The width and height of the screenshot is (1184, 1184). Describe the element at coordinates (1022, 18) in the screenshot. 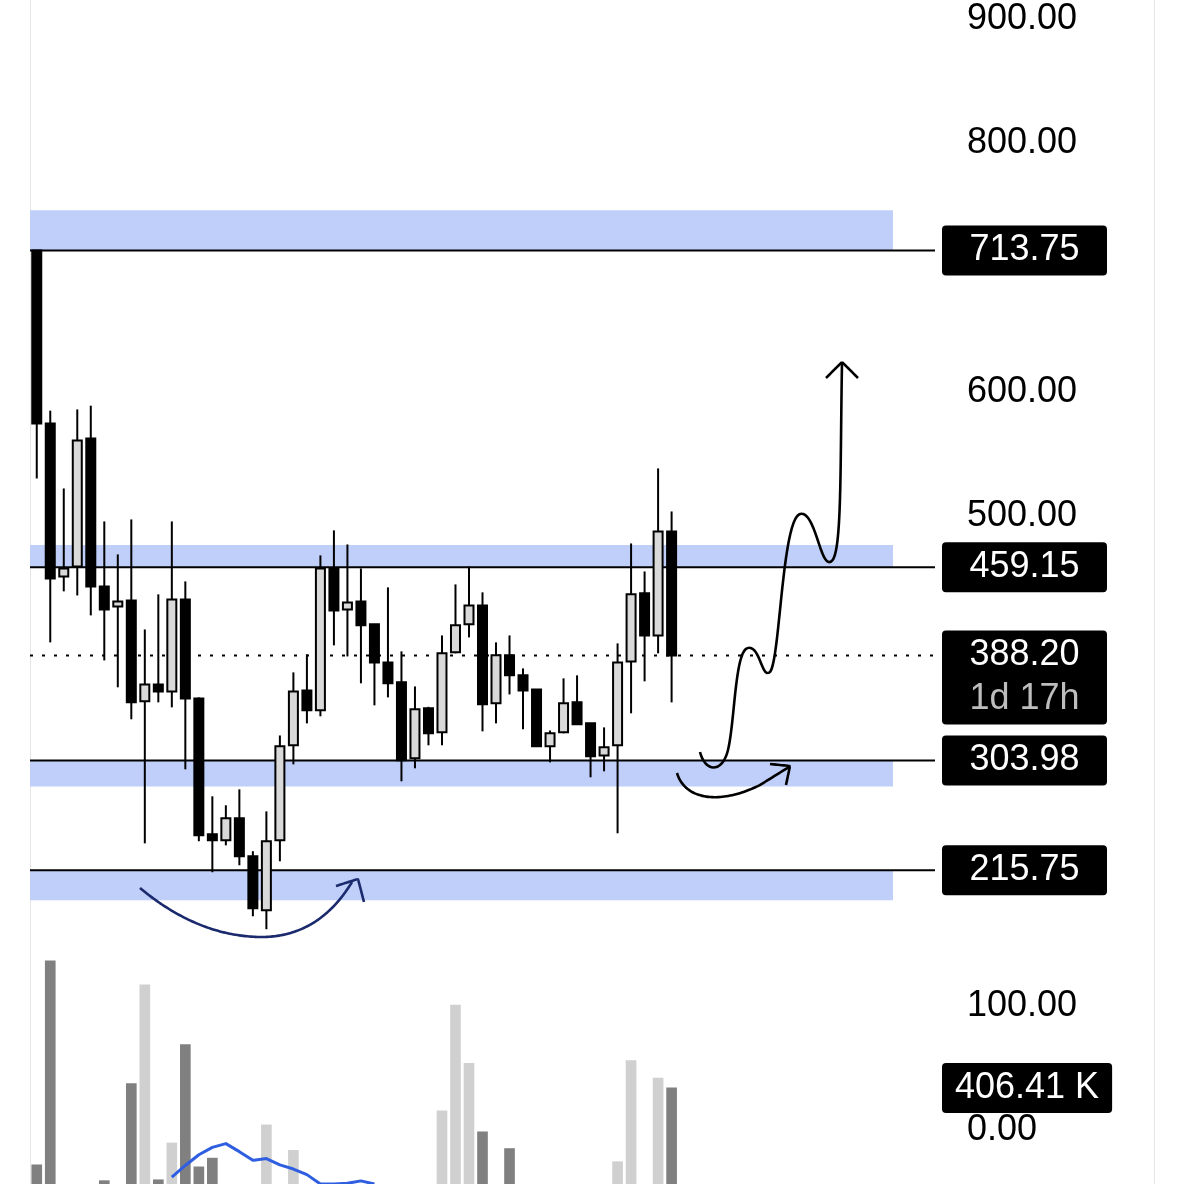

I see `y-tick-label: 900.00` at that location.